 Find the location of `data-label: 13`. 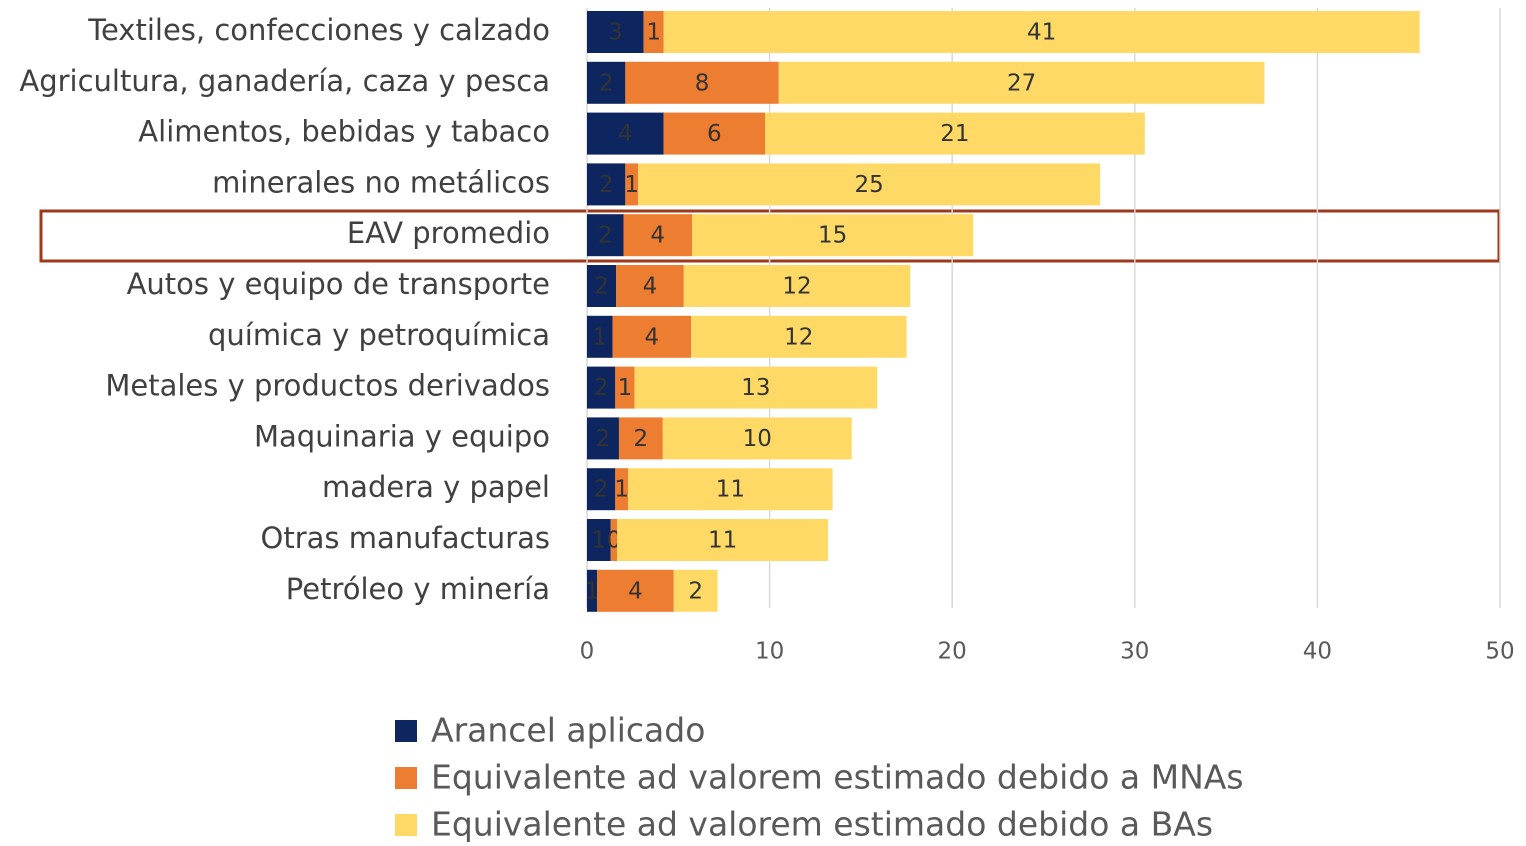

data-label: 13 is located at coordinates (755, 388).